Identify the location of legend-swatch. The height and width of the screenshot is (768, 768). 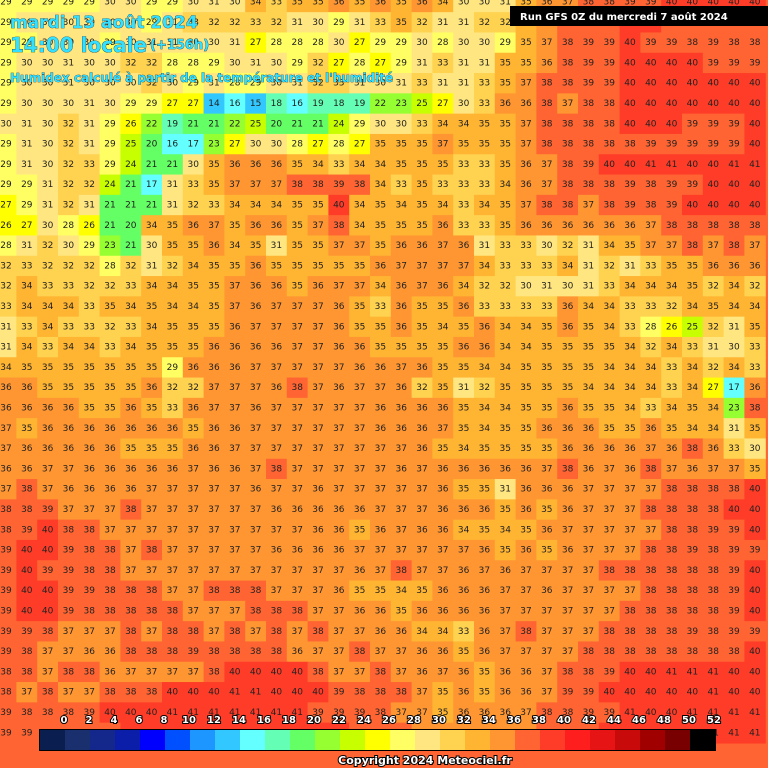
(377, 740).